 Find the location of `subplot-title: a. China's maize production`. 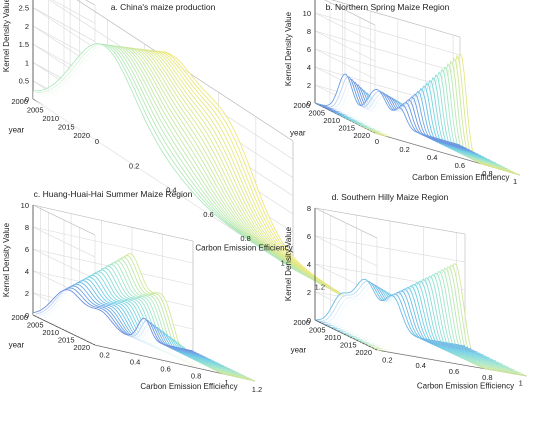

subplot-title: a. China's maize production is located at coordinates (163, 7).